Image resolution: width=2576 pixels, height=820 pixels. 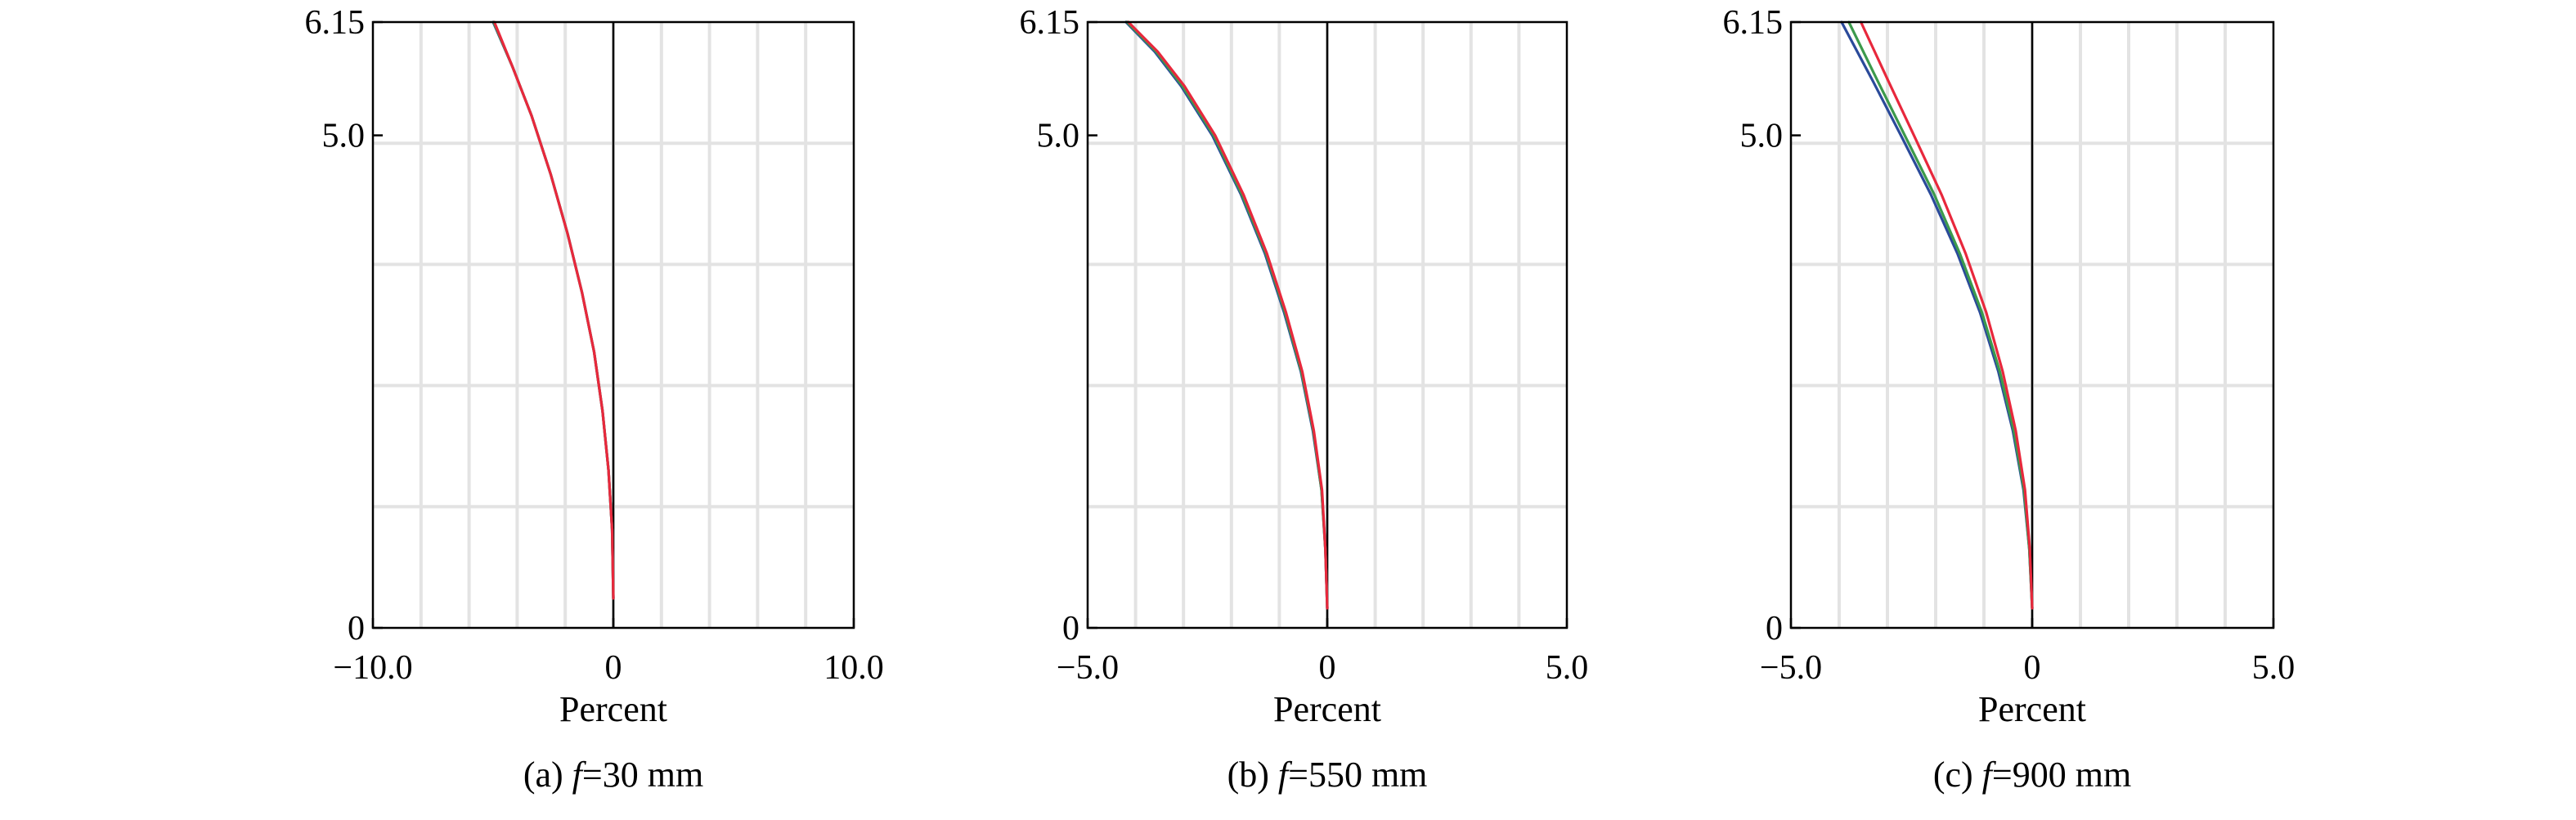 I want to click on caption-prefix: (c), so click(x=1958, y=775).